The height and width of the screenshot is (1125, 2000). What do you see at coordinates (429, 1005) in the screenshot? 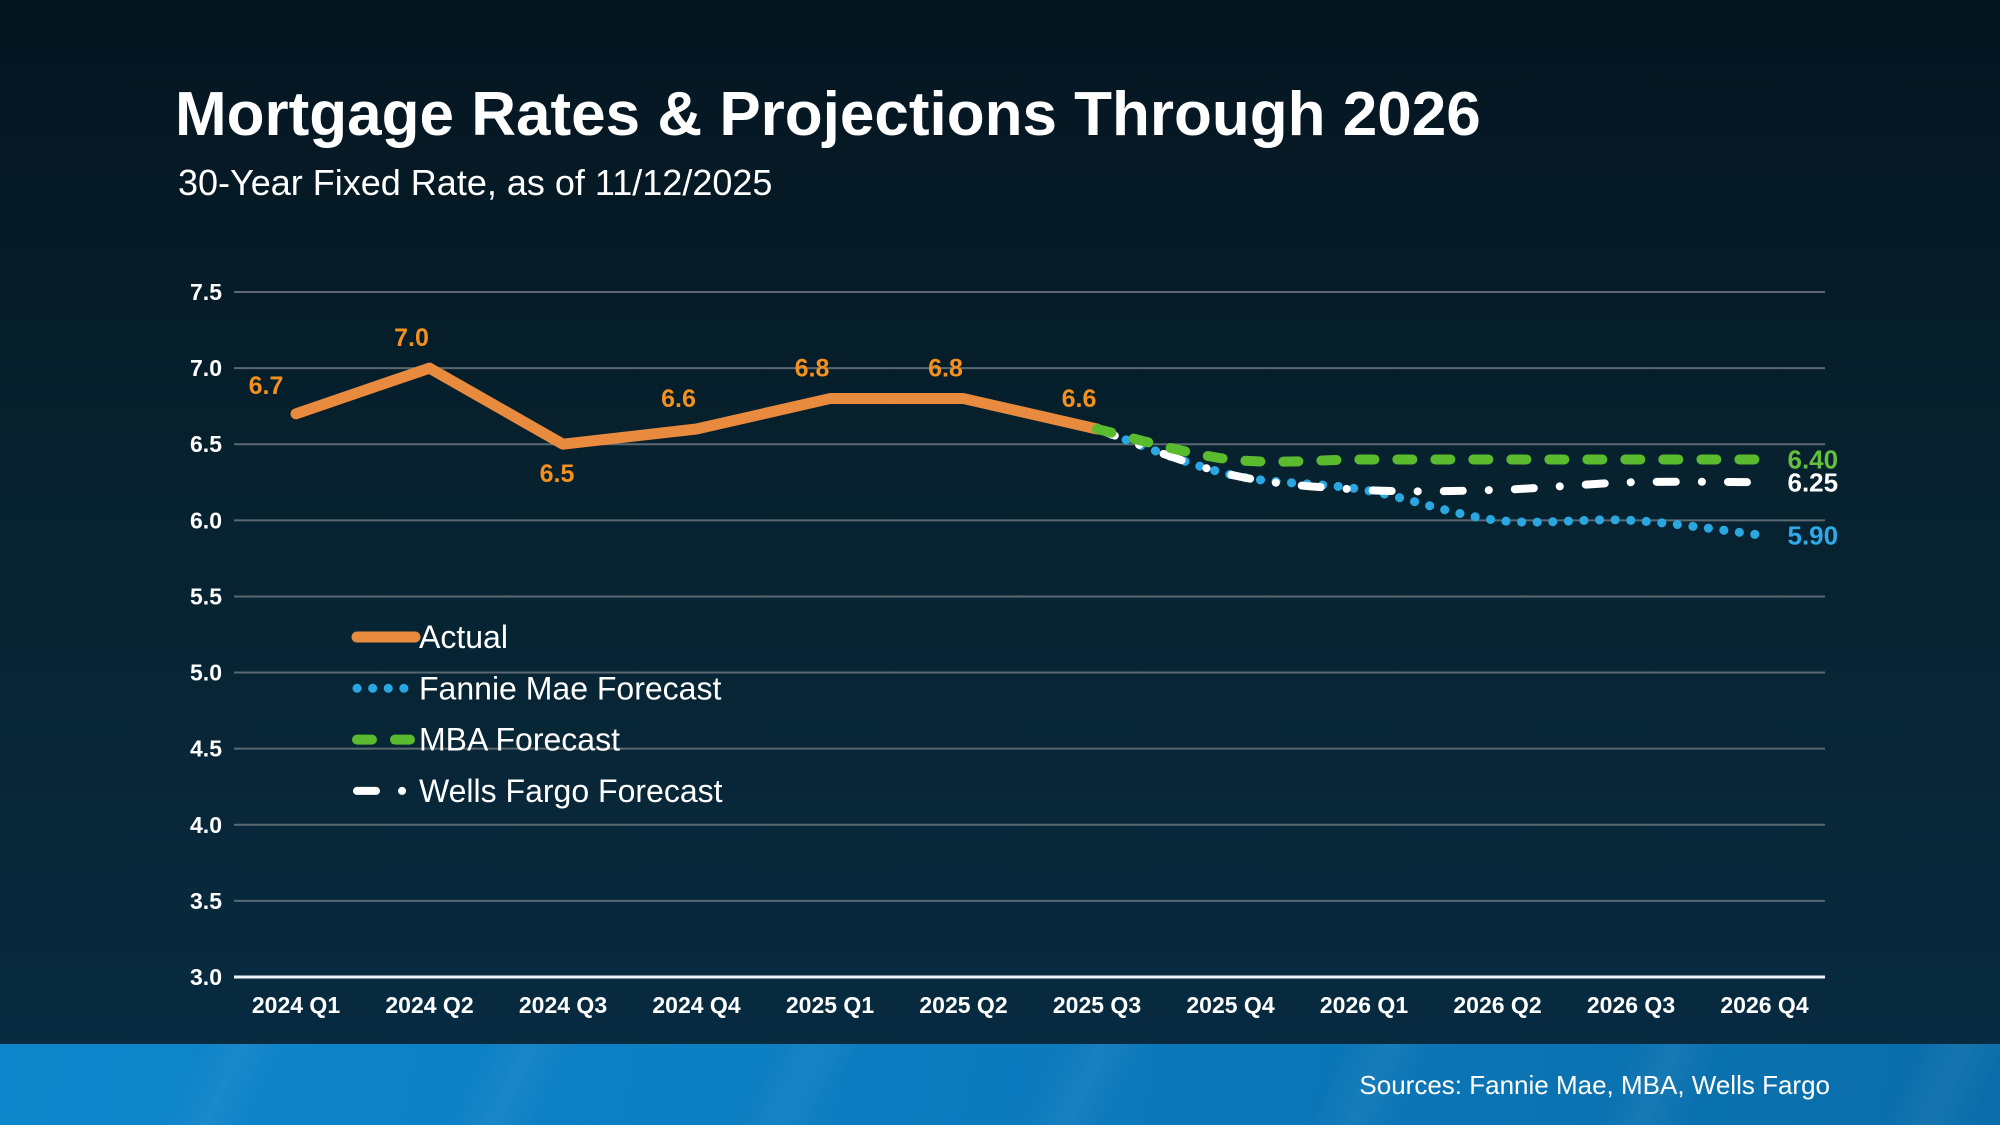
I see `x-tick-label-2024-Q2: 2024 Q2` at bounding box center [429, 1005].